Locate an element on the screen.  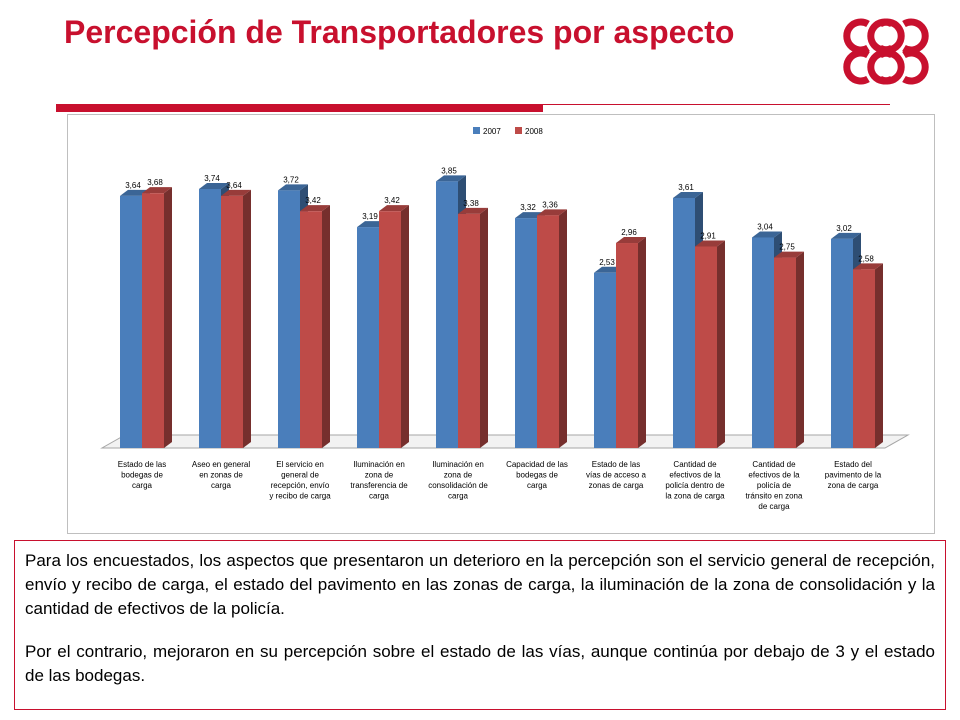
data-label-2007-1: 3,74 is located at coordinates (212, 178).